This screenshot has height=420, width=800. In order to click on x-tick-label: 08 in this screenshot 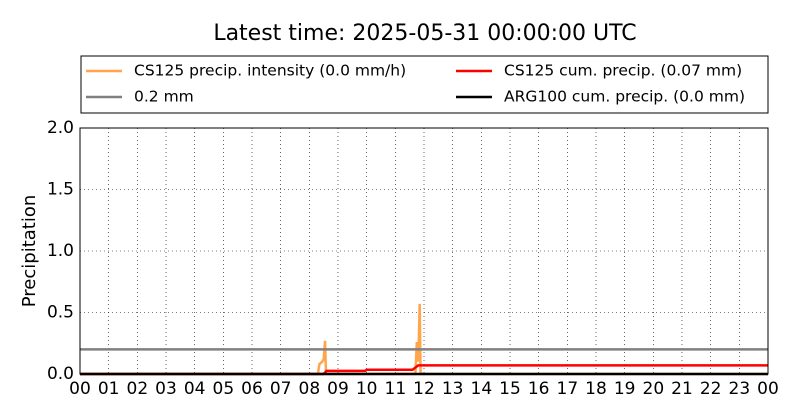, I will do `click(310, 389)`.